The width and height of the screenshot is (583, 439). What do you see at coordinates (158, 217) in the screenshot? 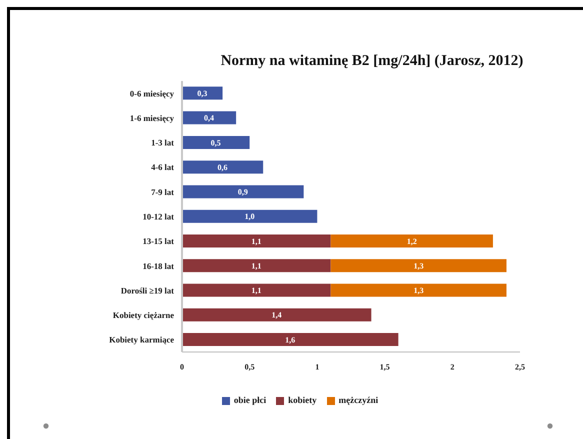
I see `y-tick-label: 10-12 lat` at bounding box center [158, 217].